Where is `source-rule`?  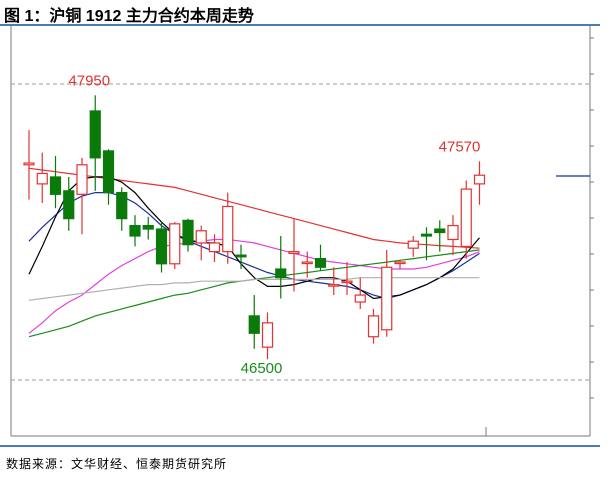 source-rule is located at coordinates (300, 446).